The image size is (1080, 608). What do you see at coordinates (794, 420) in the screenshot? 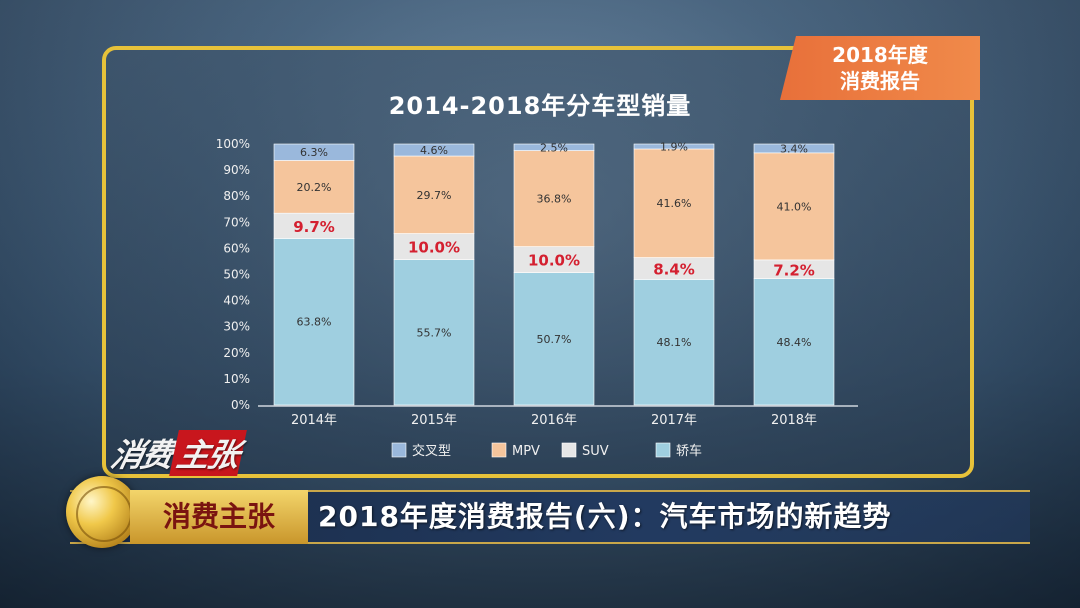
I see `x-tick-label: 2018年` at bounding box center [794, 420].